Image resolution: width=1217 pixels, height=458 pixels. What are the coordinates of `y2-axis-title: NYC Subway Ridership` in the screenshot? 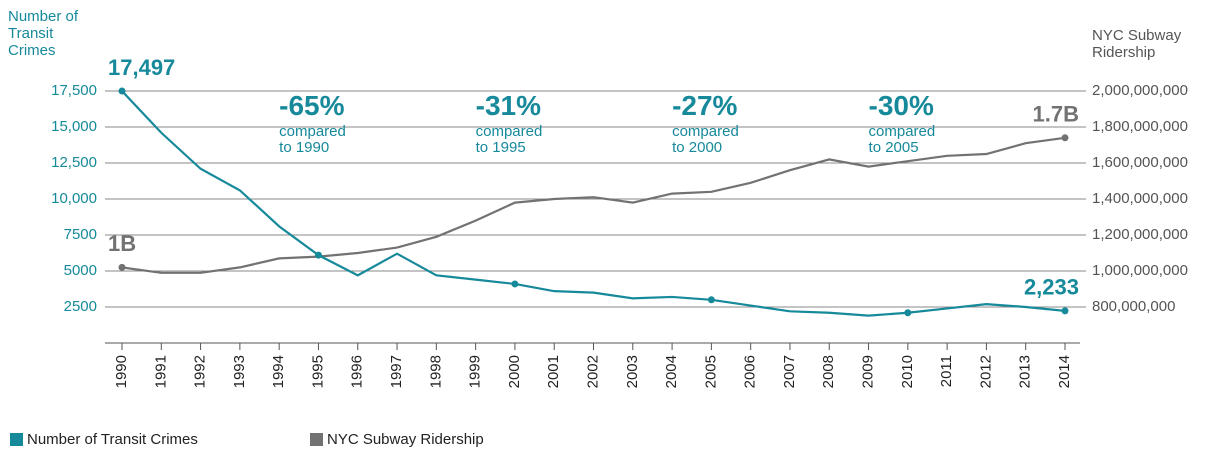 It's located at (1137, 44).